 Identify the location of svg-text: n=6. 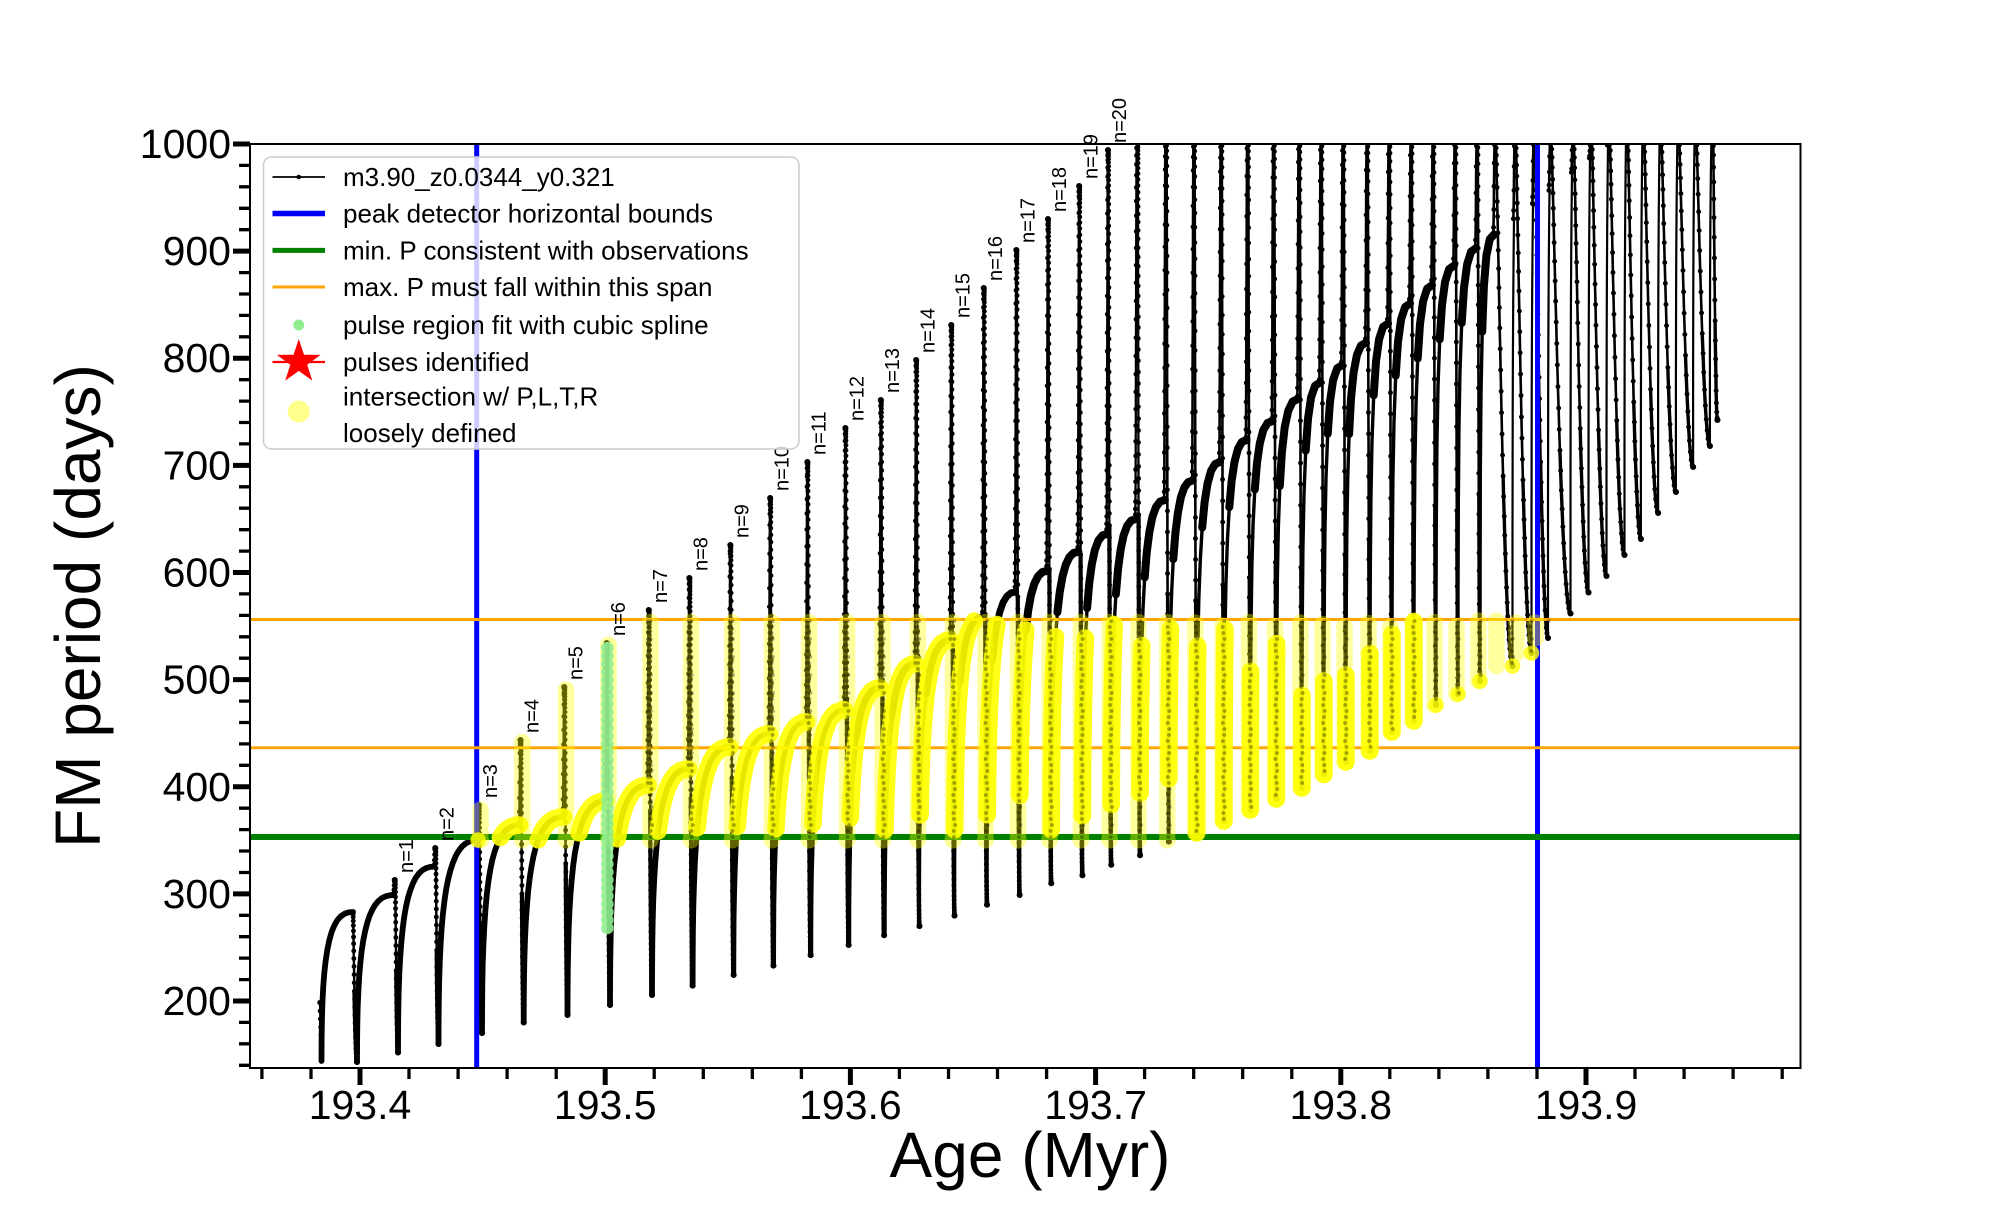
(619, 619).